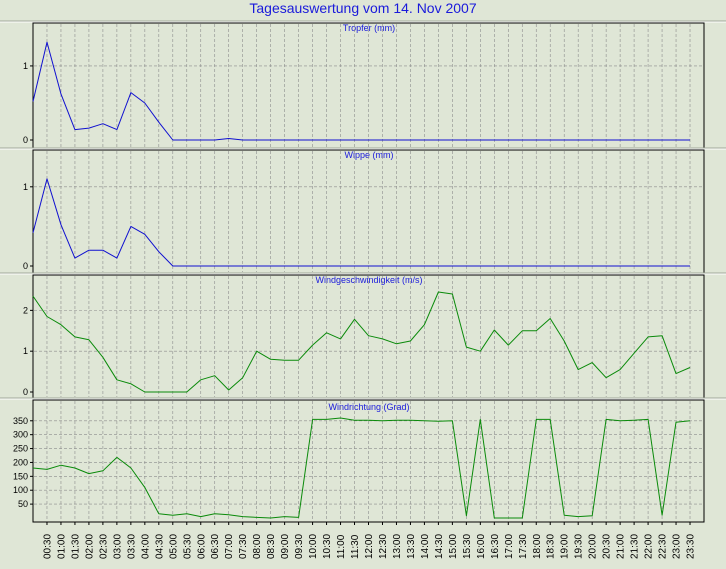 The image size is (726, 569). Describe the element at coordinates (355, 546) in the screenshot. I see `x-tick-label: 11:30` at that location.